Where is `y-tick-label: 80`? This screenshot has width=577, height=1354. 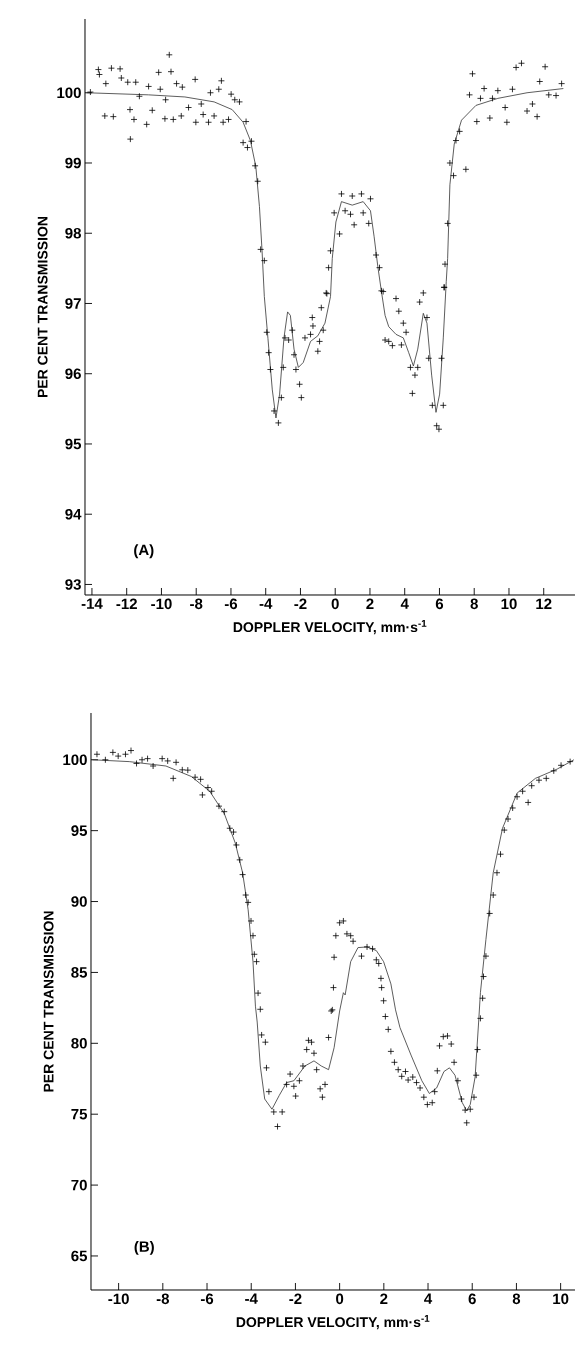
y-tick-label: 80 is located at coordinates (79, 1043).